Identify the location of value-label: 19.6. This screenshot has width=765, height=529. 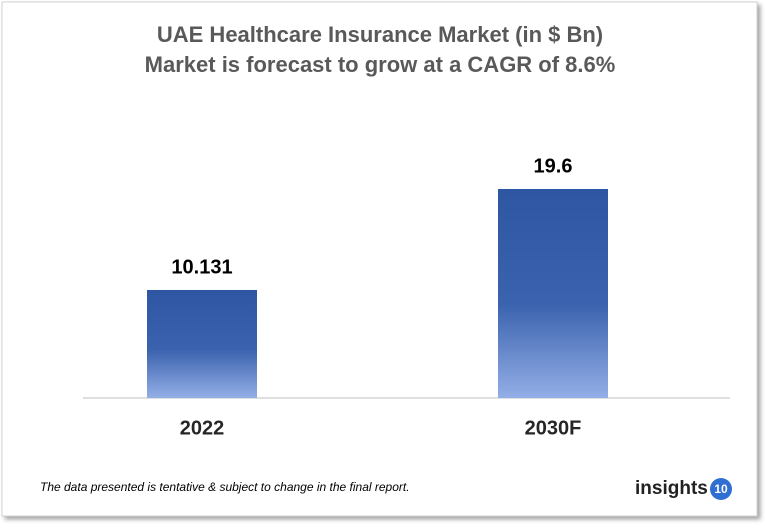
(553, 166).